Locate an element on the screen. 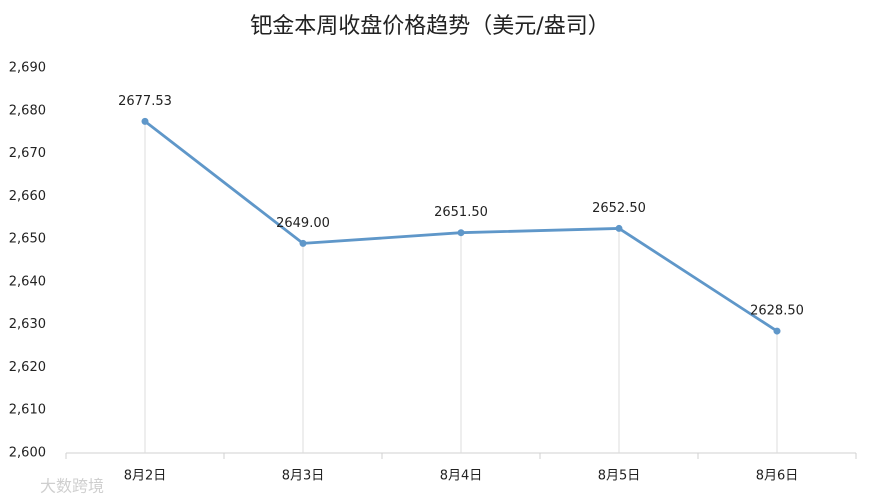 Image resolution: width=871 pixels, height=501 pixels. y-tick-label: 2,660 is located at coordinates (27, 196).